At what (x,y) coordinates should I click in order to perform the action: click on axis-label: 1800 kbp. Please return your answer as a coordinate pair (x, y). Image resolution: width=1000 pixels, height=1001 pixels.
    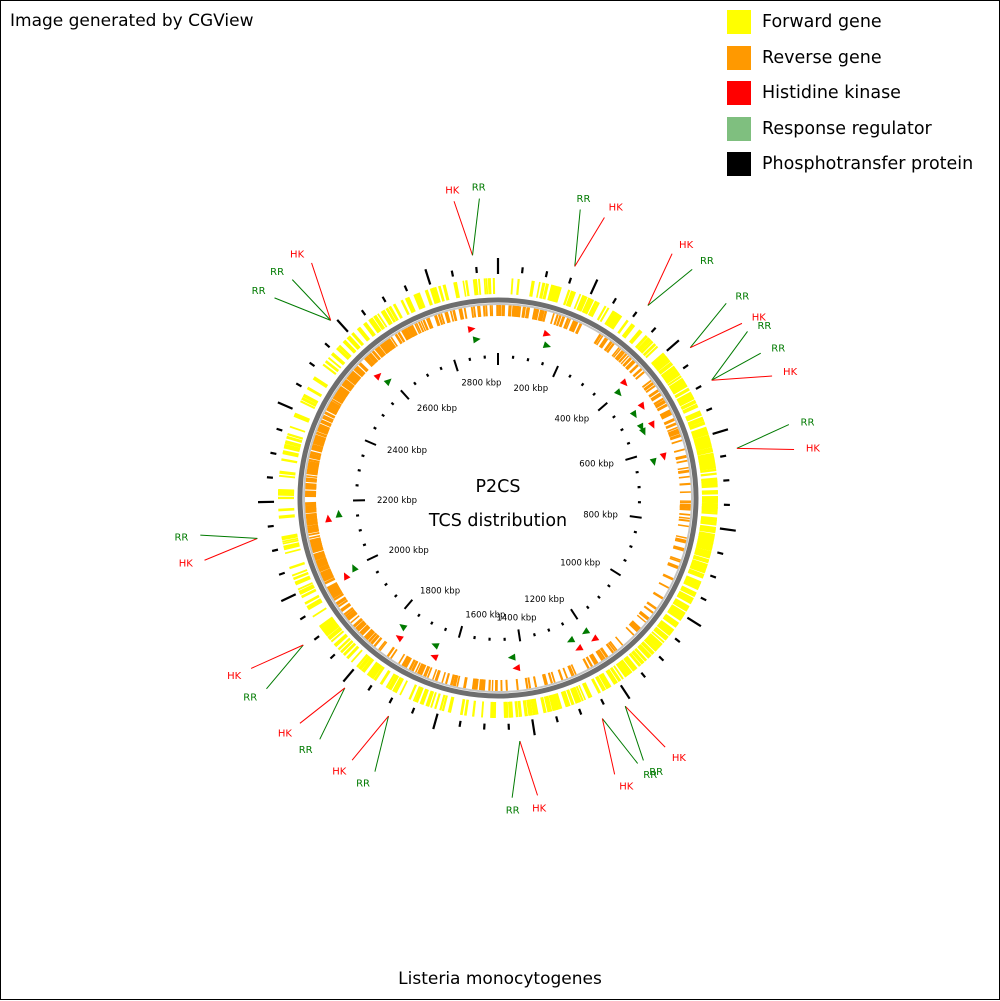
    Looking at the image, I should click on (440, 592).